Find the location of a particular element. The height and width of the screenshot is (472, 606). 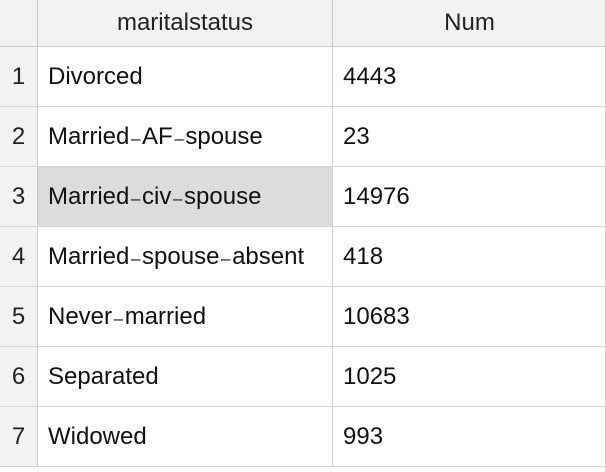

corner-header is located at coordinates (19, 23).